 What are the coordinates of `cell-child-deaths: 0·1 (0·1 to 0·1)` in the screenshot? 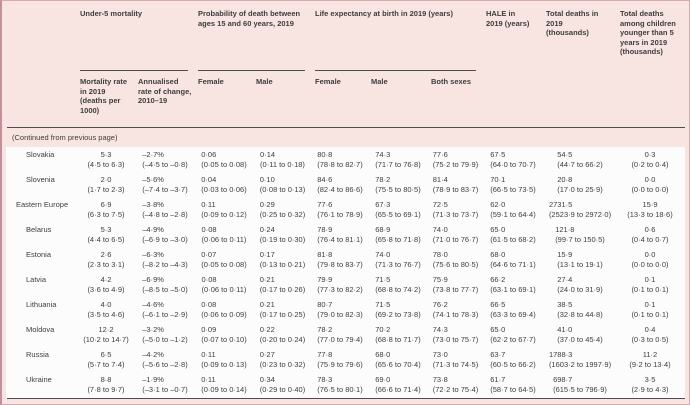 It's located at (653, 311).